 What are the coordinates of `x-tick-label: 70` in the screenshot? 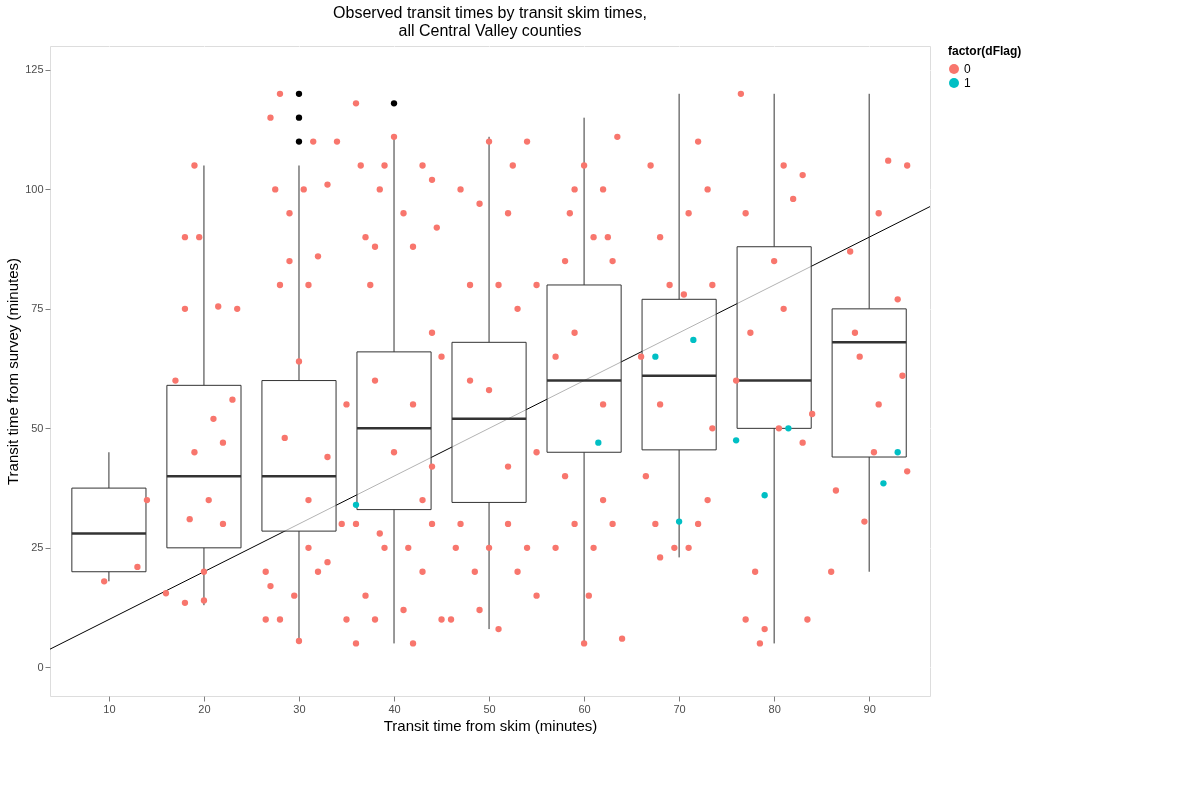 It's located at (679, 708).